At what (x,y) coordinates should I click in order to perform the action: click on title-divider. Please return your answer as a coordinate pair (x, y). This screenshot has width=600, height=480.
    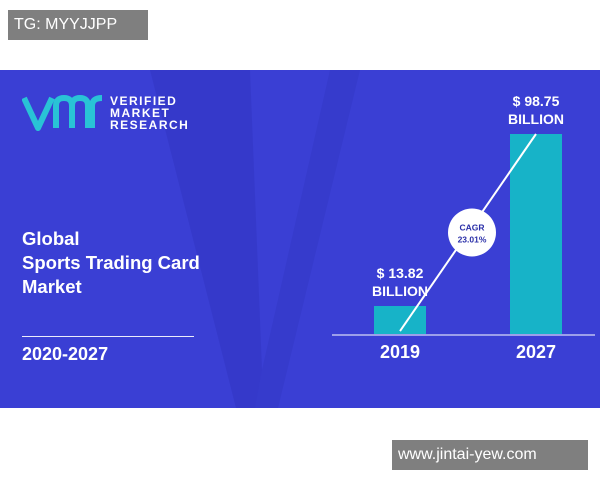
    Looking at the image, I should click on (108, 336).